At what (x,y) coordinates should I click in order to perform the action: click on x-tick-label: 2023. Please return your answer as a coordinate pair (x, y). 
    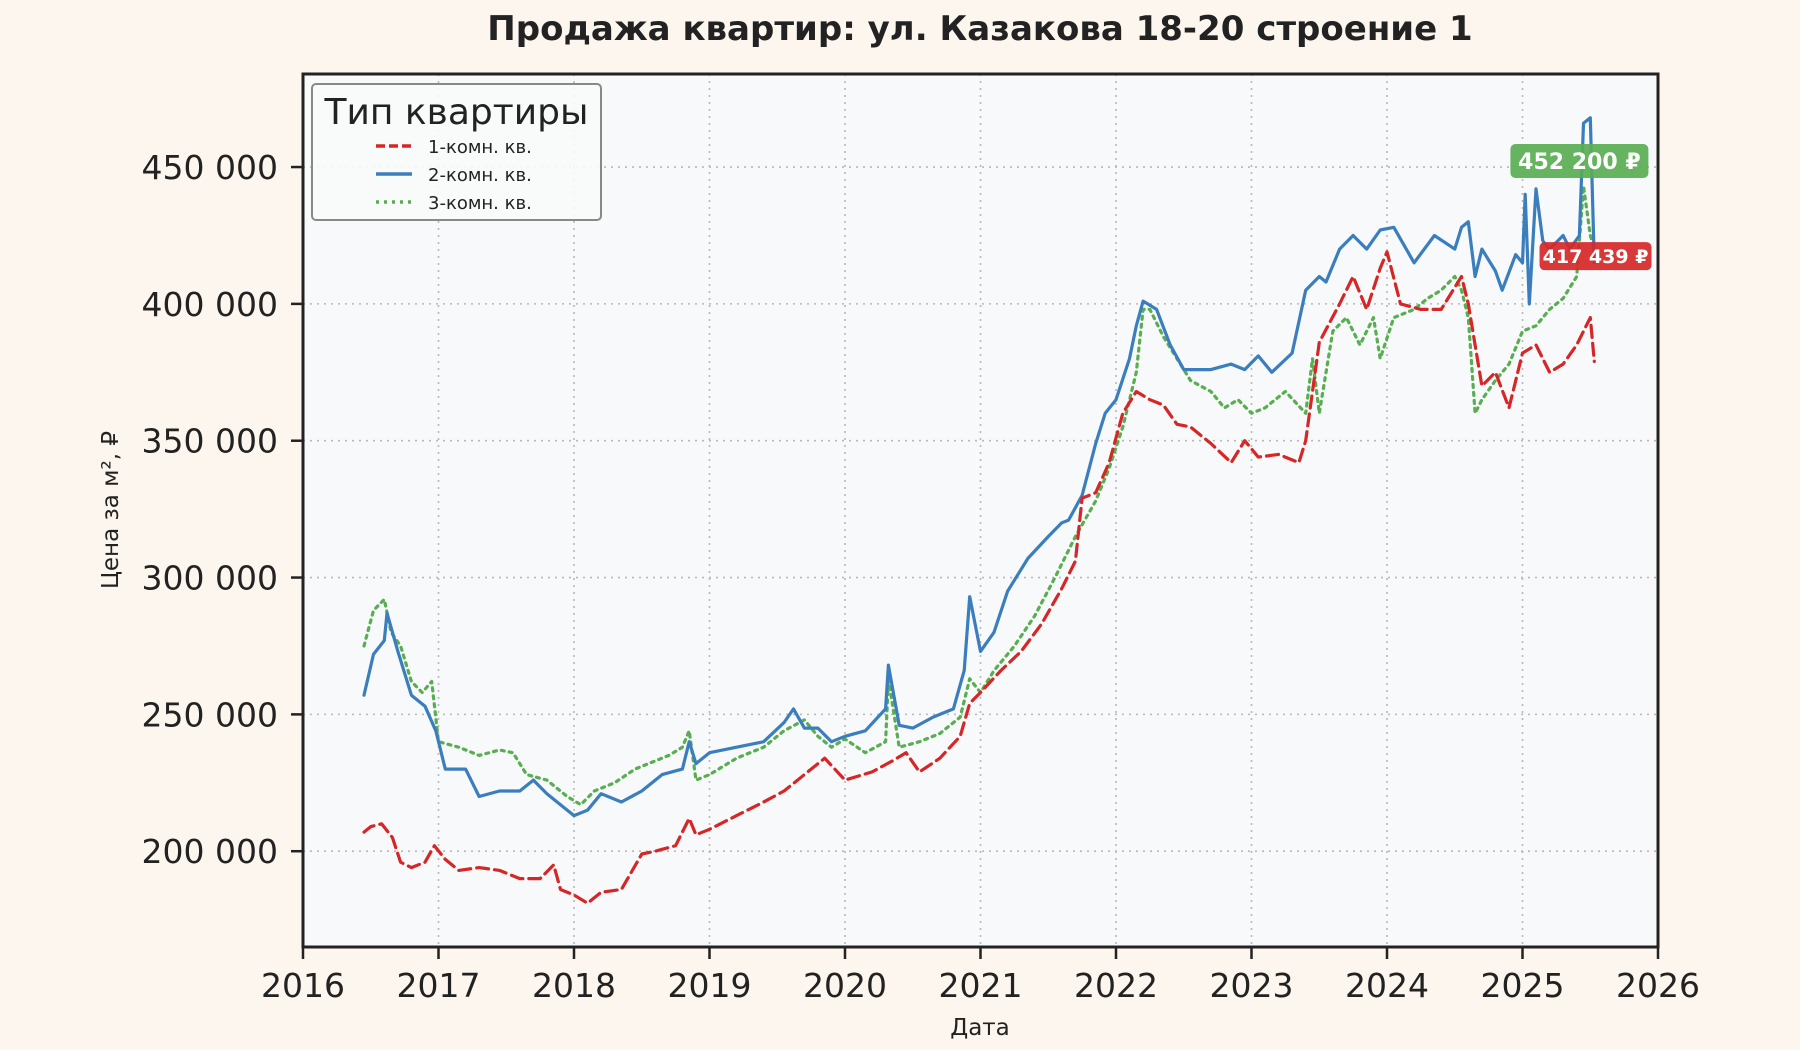
    Looking at the image, I should click on (1252, 985).